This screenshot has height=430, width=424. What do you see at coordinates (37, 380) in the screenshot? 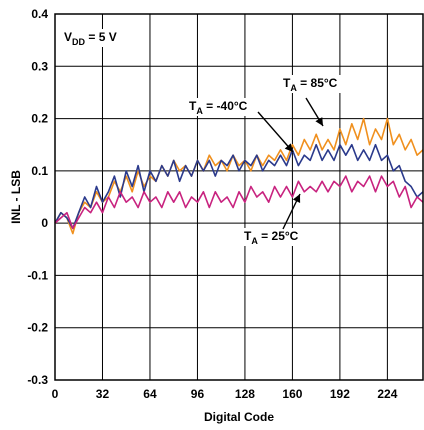
I see `y-tick-label: -0.3` at bounding box center [37, 380].